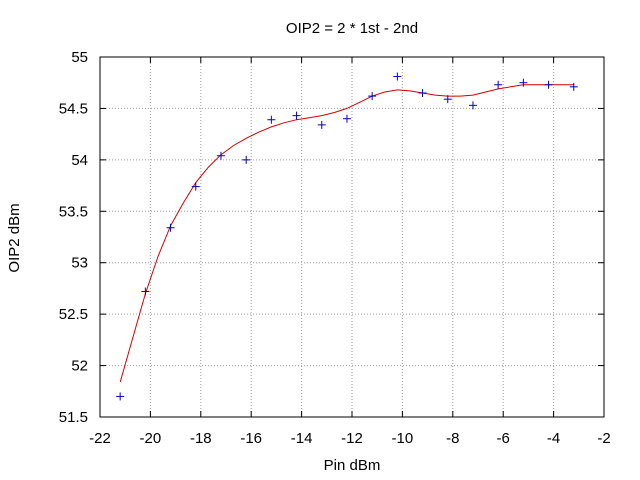 This screenshot has height=480, width=640. I want to click on y-tick-label: 54.5, so click(73, 108).